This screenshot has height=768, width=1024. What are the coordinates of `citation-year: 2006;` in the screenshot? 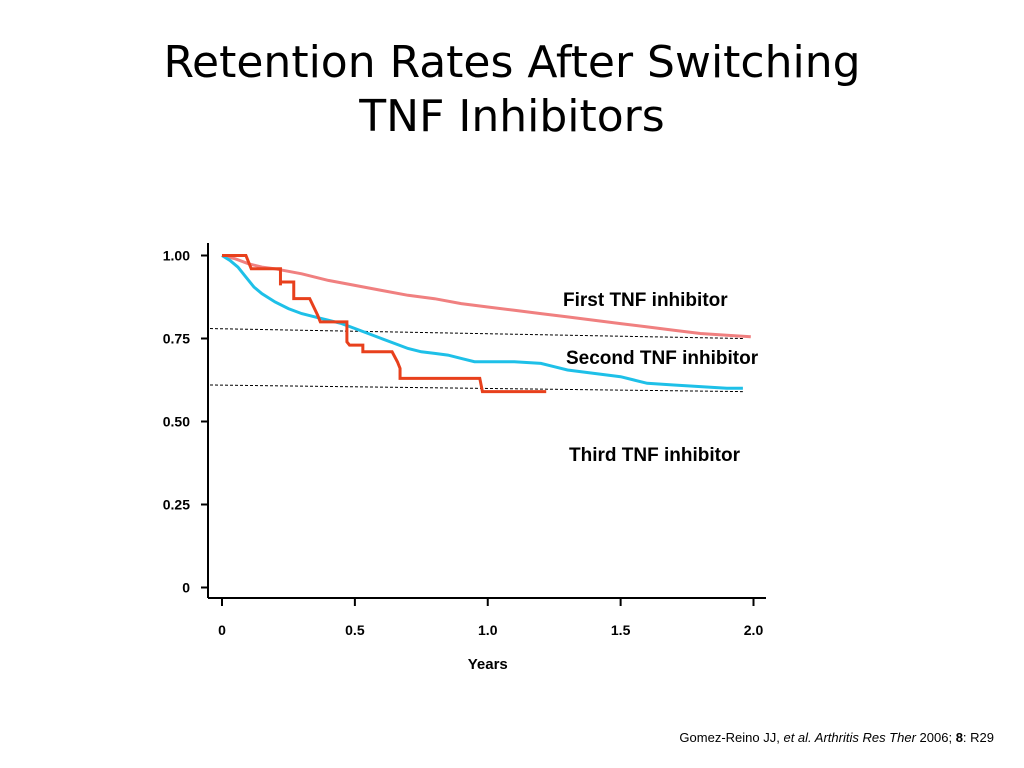 It's located at (935, 737).